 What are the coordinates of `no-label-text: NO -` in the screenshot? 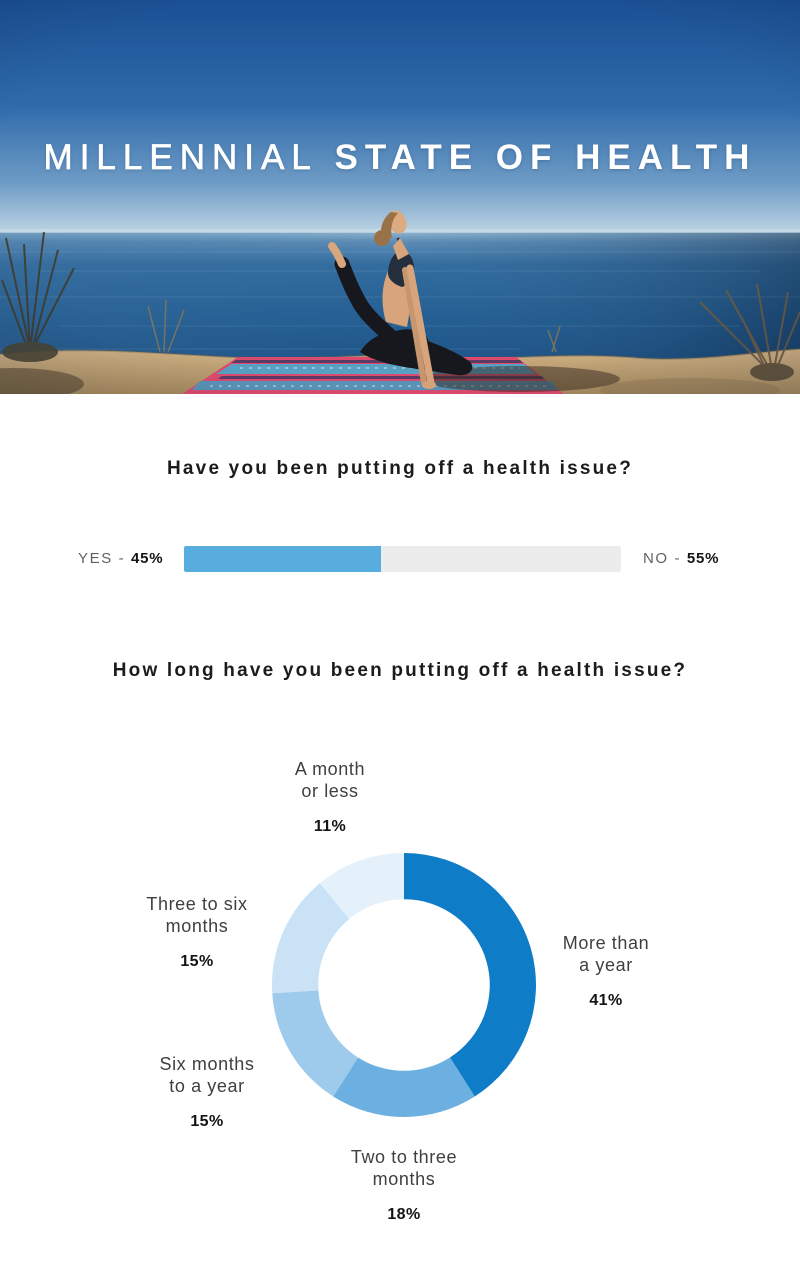 It's located at (665, 558).